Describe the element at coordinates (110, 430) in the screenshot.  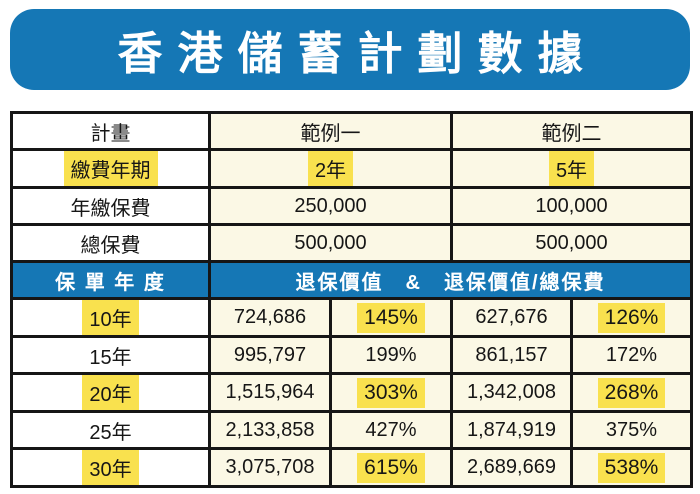
I see `year-cell: 25年` at that location.